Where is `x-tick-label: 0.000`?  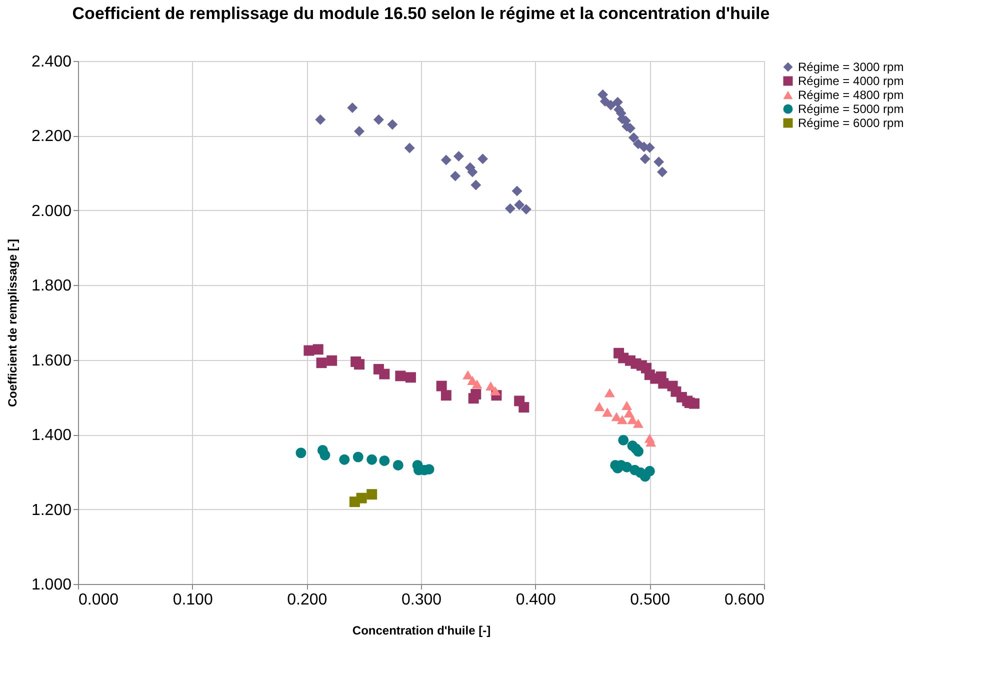
x-tick-label: 0.000 is located at coordinates (98, 600).